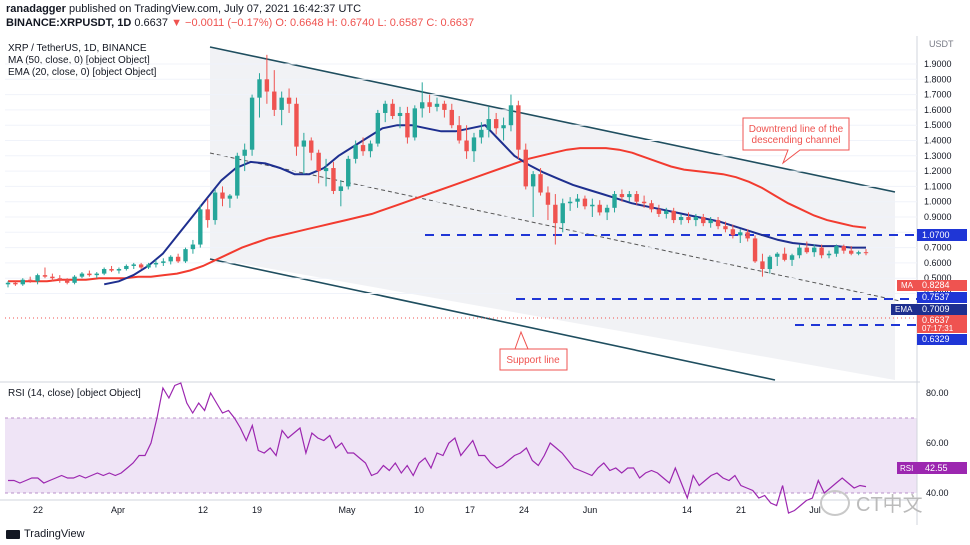 The image size is (970, 545). Describe the element at coordinates (942, 235) in the screenshot. I see `resistance-badge-bg` at that location.